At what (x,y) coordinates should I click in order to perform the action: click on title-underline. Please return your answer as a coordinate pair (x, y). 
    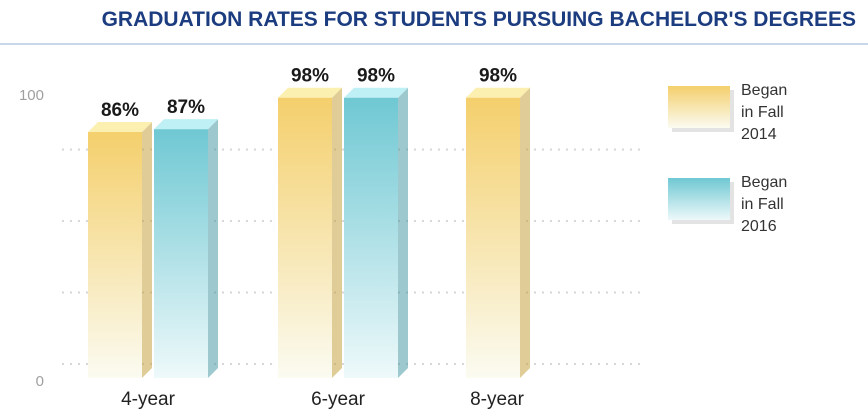
    Looking at the image, I should click on (434, 44).